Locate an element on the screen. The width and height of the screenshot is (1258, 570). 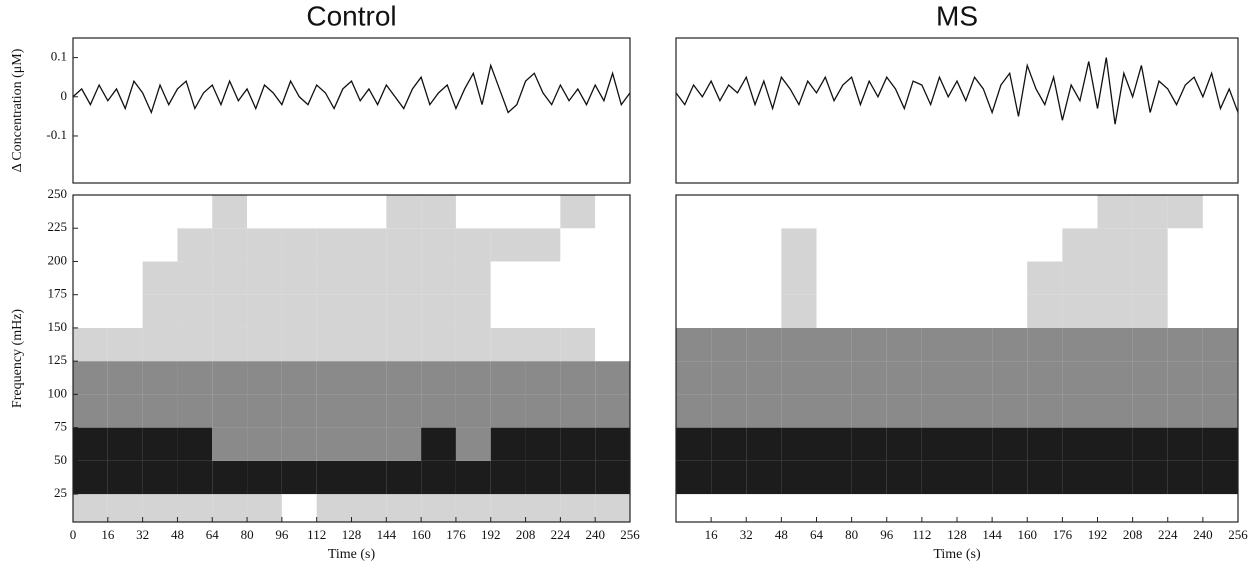
y-tick-label: 0 is located at coordinates (64, 95).